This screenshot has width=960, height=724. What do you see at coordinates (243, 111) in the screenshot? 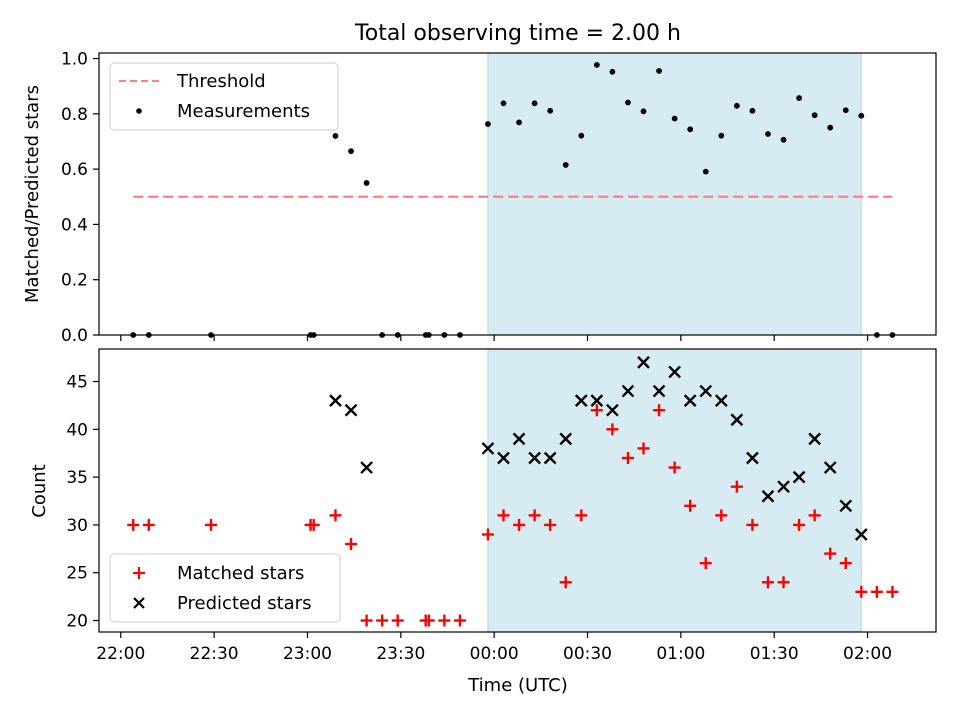
I see `measurements-legend-label: Measurements` at bounding box center [243, 111].